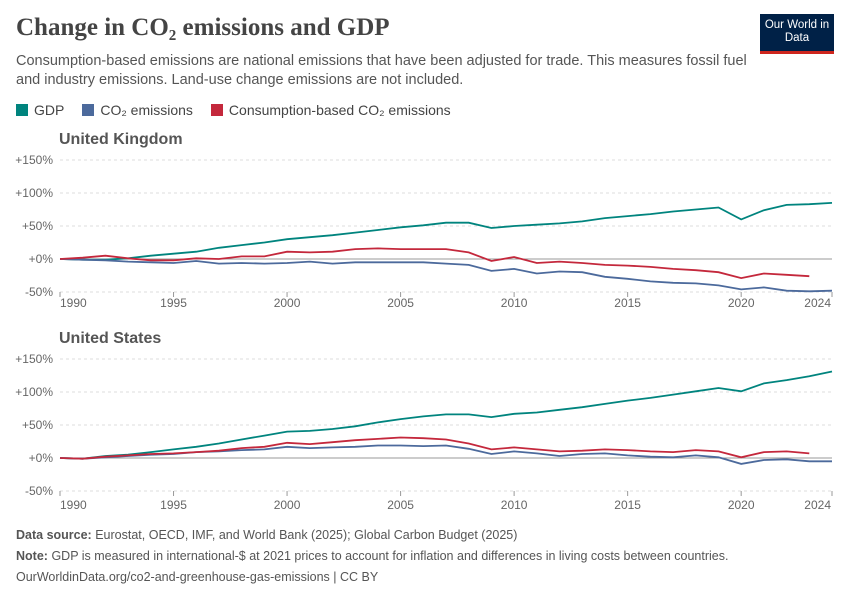 This screenshot has height=600, width=850. What do you see at coordinates (40, 110) in the screenshot?
I see `legend-gdp: GDP` at bounding box center [40, 110].